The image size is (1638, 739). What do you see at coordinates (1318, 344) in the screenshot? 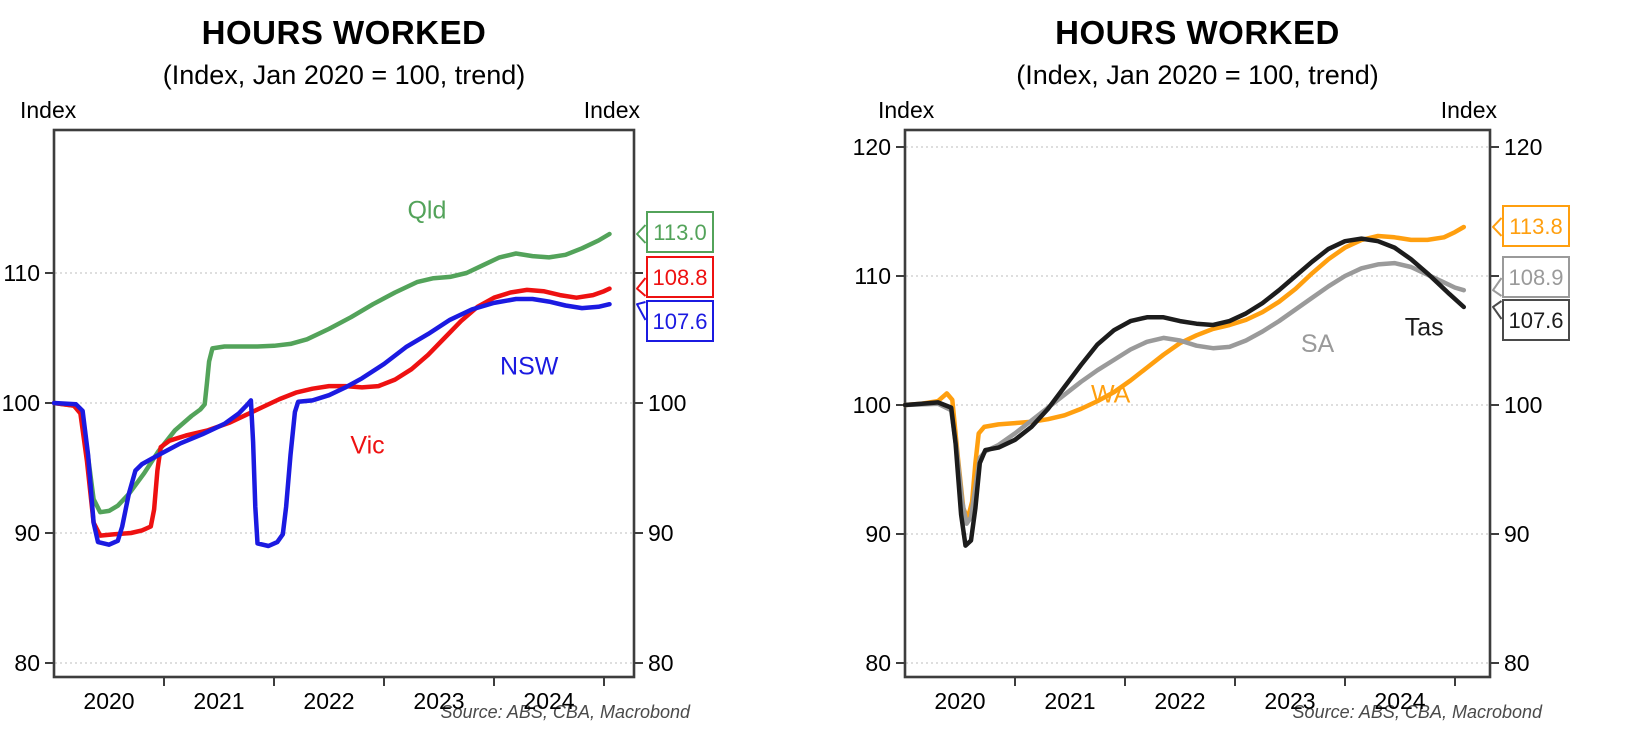
I see `series-label-sa: SA` at bounding box center [1318, 344].